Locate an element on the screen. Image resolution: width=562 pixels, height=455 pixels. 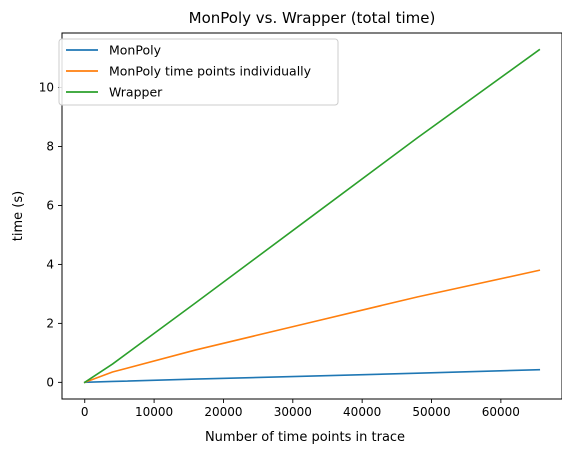
x-tick-label: 10000 is located at coordinates (154, 412).